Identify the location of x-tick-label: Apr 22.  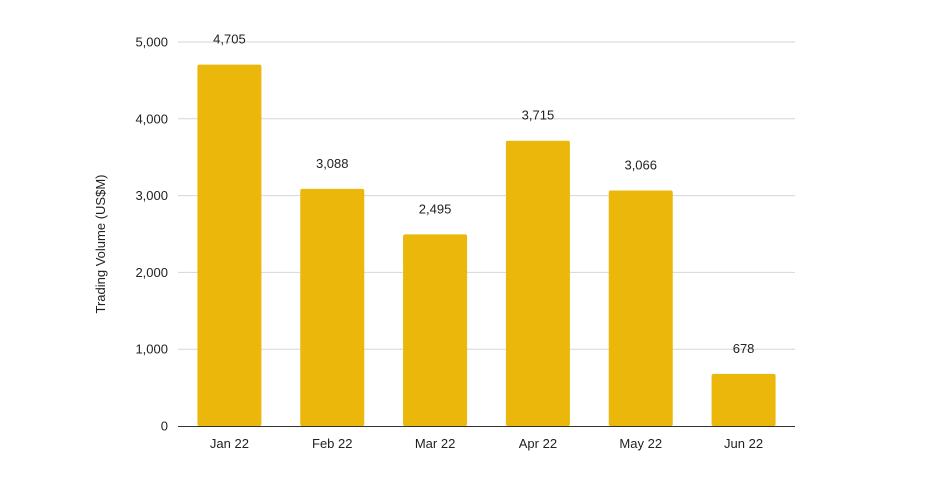
(538, 443).